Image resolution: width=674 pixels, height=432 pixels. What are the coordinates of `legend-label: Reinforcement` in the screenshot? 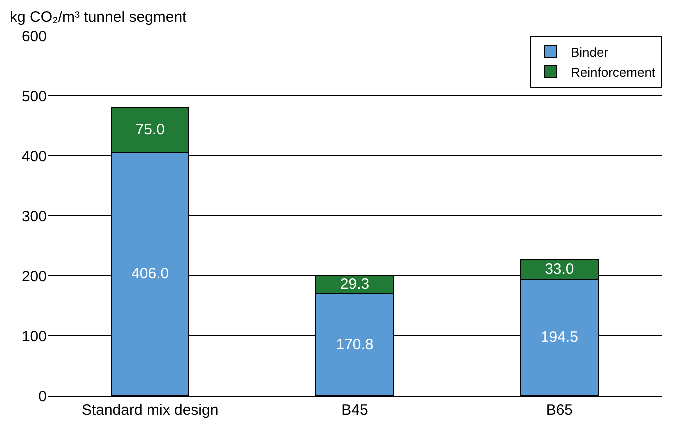 It's located at (613, 72).